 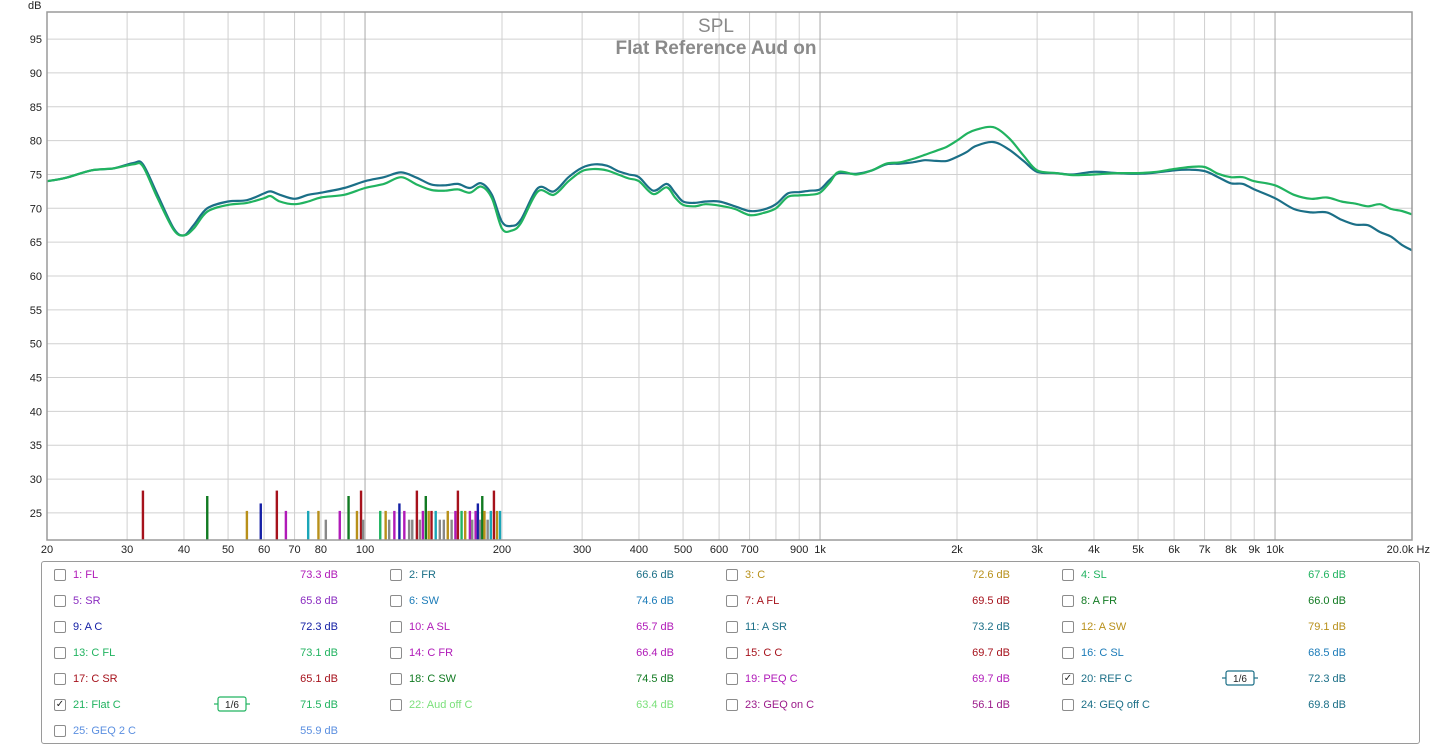 I want to click on legend-item: 1: FL 73.3 dB, so click(x=204, y=577).